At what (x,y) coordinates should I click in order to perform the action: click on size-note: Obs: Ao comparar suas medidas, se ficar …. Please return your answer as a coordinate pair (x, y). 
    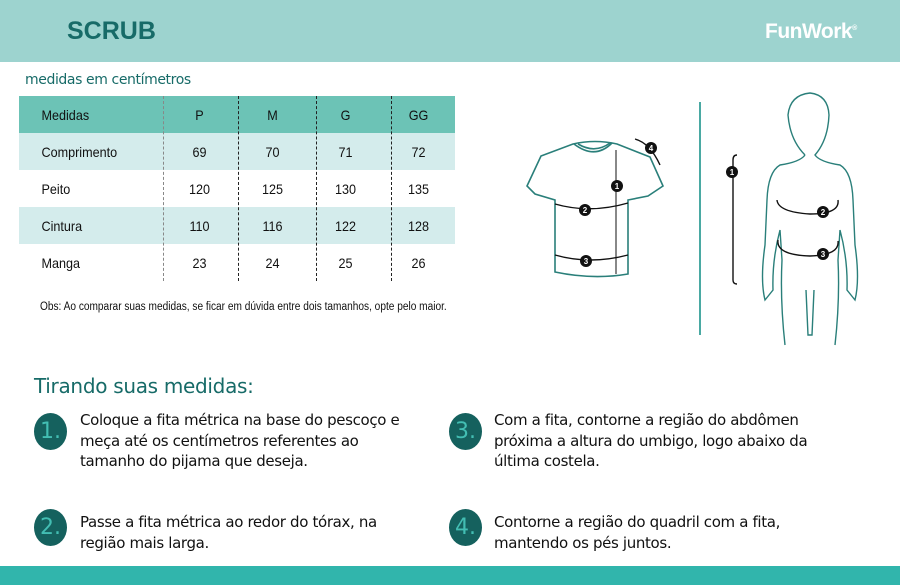
    Looking at the image, I should click on (243, 307).